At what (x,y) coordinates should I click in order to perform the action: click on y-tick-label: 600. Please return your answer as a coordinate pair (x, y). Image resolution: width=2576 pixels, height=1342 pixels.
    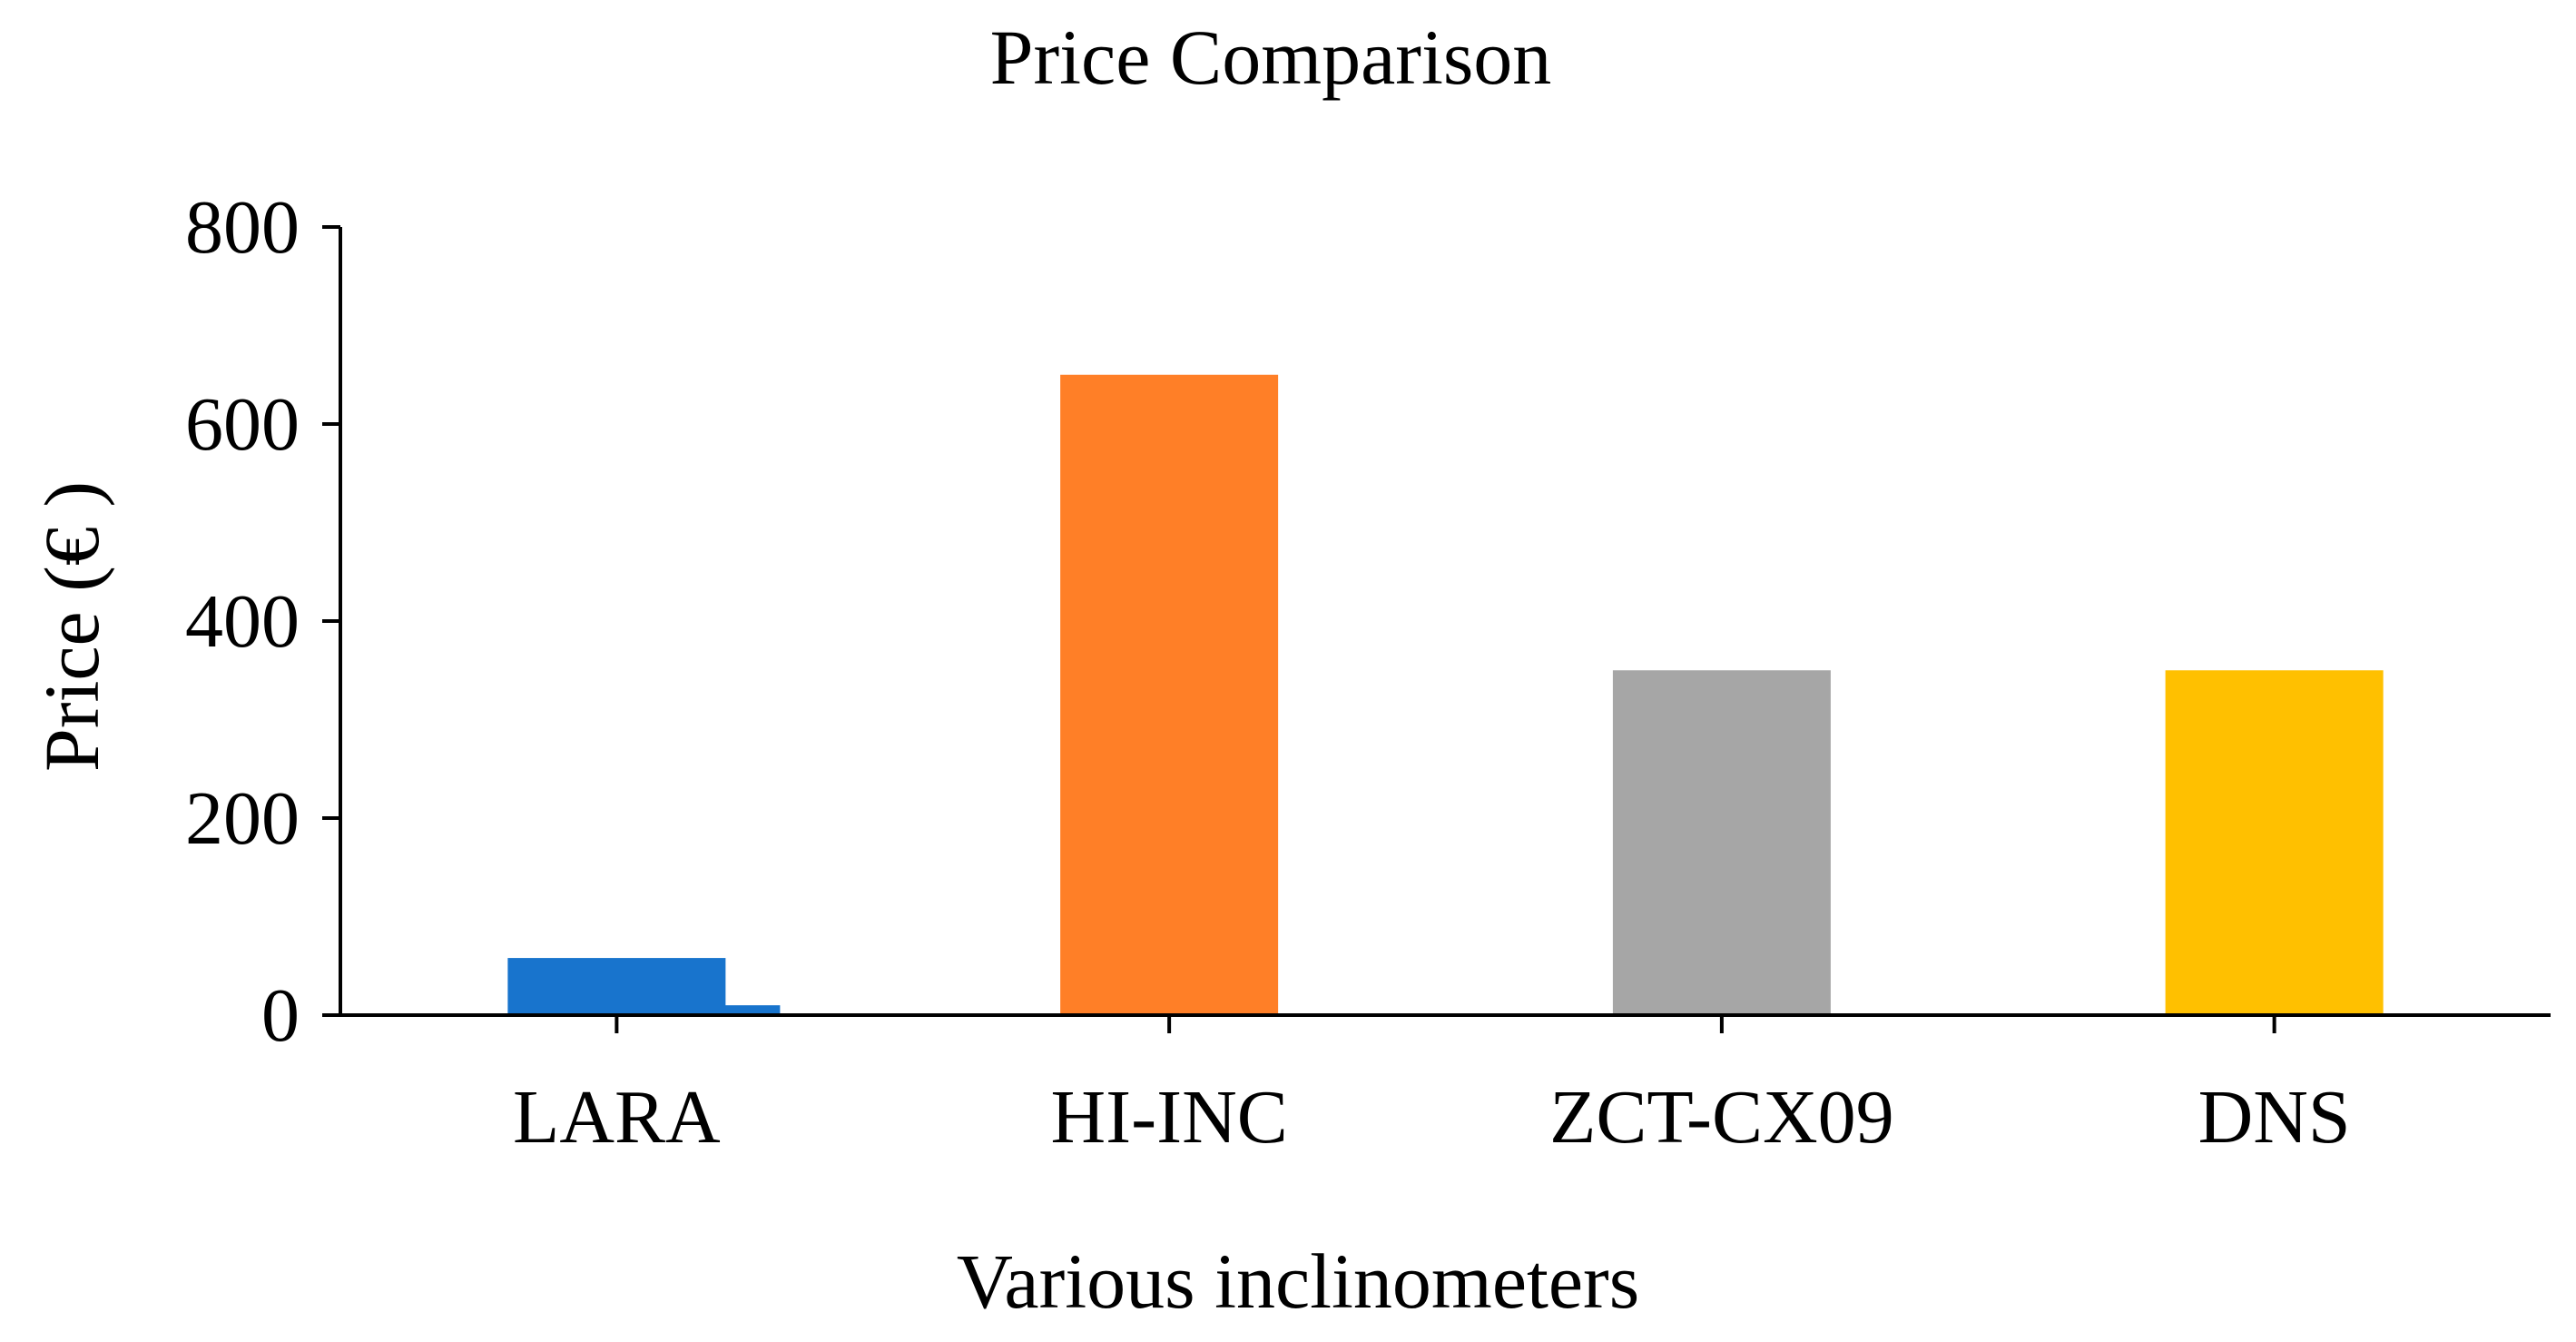
    Looking at the image, I should click on (242, 425).